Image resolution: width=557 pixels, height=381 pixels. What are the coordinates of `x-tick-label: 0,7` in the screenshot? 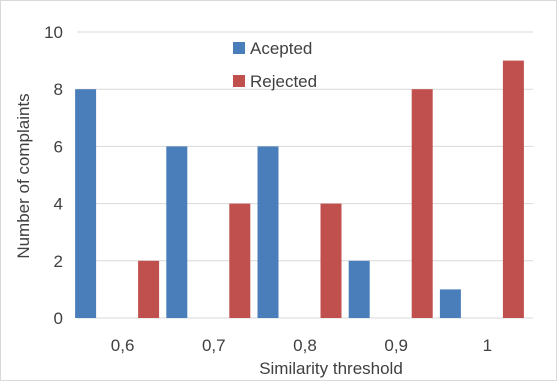 It's located at (214, 345).